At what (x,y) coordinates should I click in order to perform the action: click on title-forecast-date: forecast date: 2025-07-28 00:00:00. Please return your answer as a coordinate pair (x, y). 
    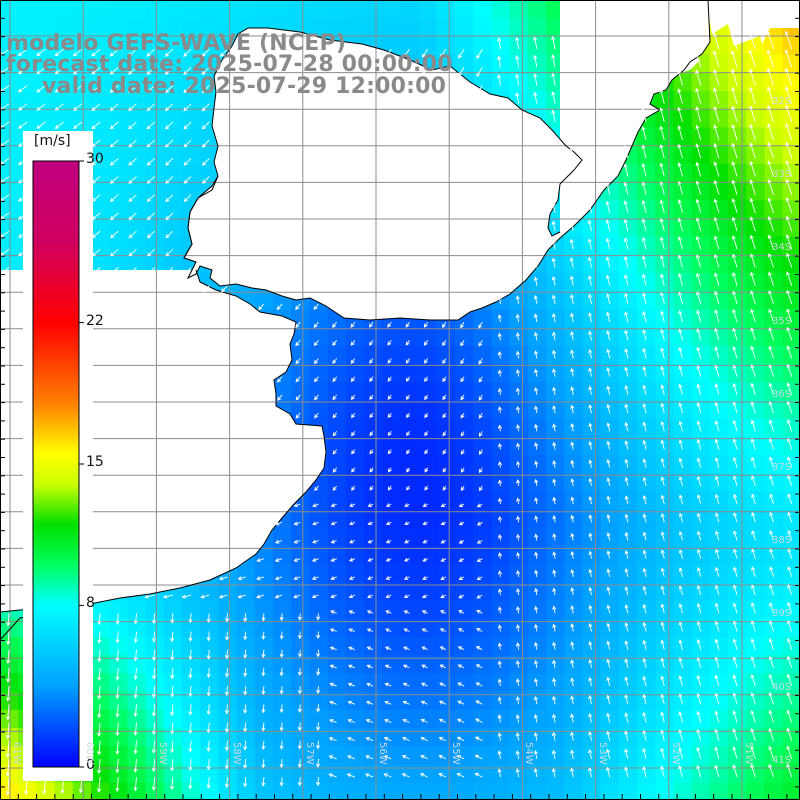
    Looking at the image, I should click on (229, 64).